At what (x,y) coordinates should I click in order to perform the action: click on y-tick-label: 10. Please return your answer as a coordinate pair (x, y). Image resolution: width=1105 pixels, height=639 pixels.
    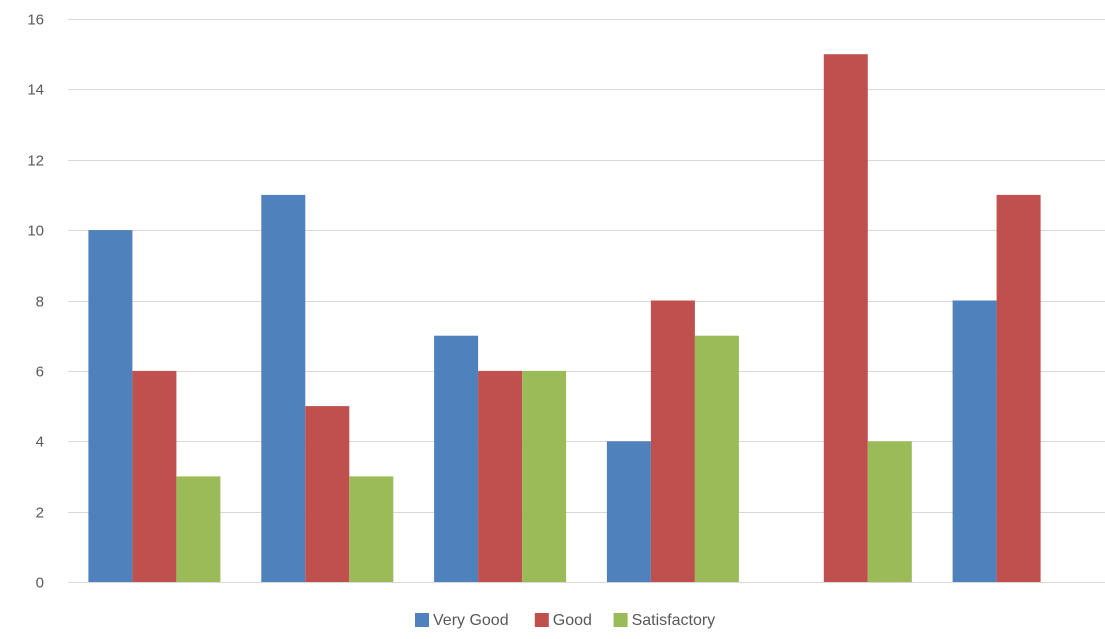
    Looking at the image, I should click on (35, 231).